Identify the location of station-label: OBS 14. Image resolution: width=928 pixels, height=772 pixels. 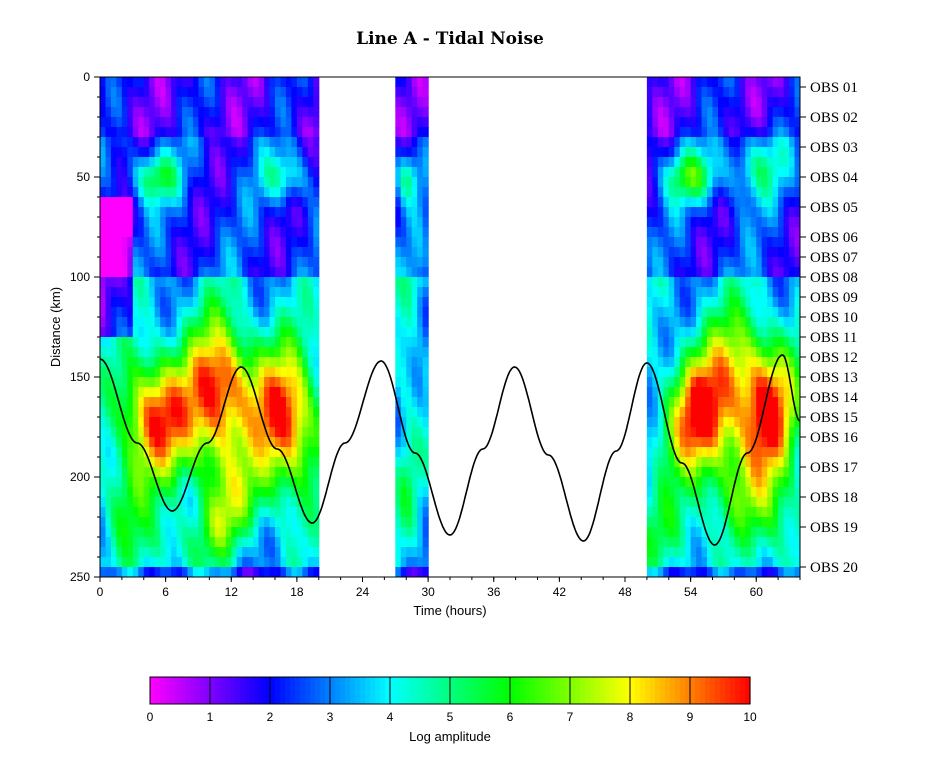
(834, 398).